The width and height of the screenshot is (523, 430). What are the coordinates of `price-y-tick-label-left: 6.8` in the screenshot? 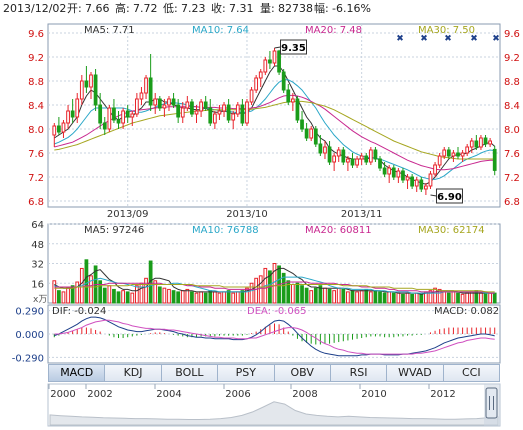 It's located at (36, 202).